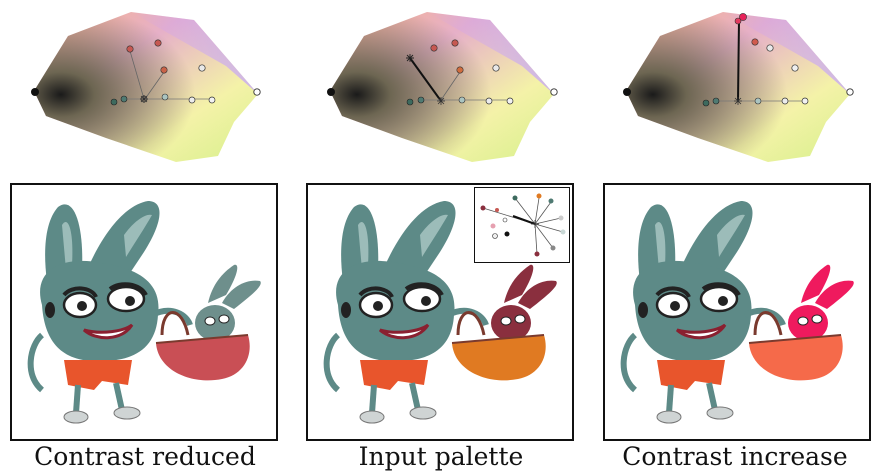 The image size is (872, 475). Describe the element at coordinates (735, 456) in the screenshot. I see `caption-contrast-increase: Contrast increase` at that location.